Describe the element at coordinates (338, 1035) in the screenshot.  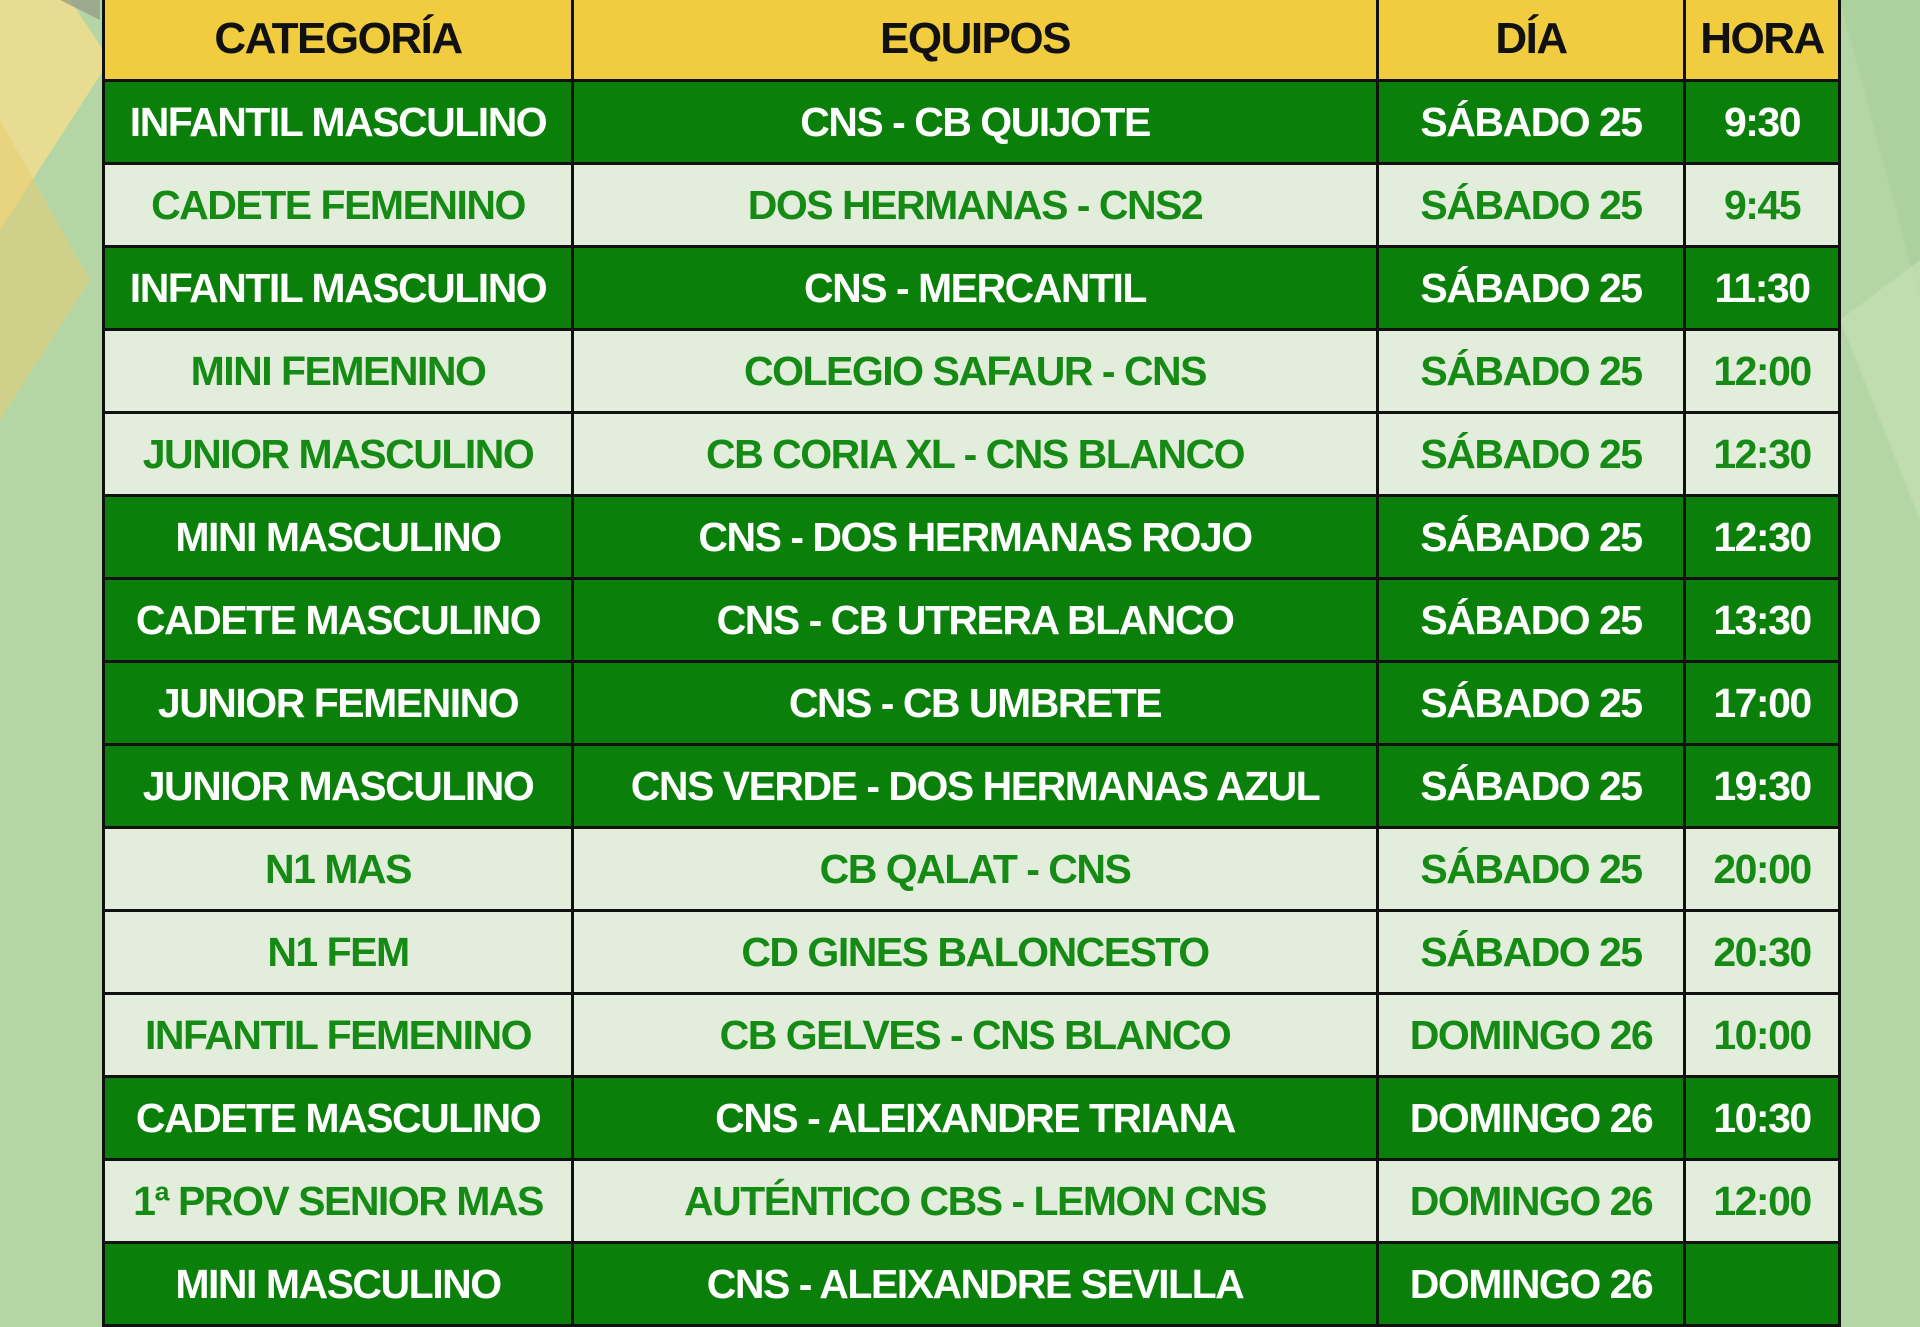
I see `category-cell: INFANTIL FEMENINO` at that location.